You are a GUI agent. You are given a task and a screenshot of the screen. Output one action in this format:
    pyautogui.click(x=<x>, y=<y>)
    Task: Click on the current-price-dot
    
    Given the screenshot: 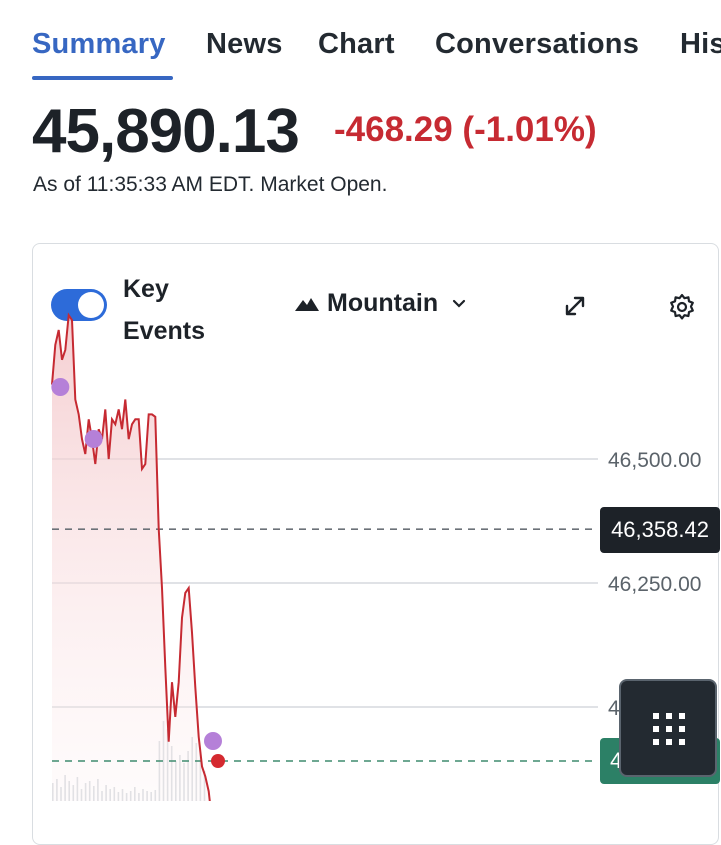 What is the action you would take?
    pyautogui.click(x=218, y=761)
    